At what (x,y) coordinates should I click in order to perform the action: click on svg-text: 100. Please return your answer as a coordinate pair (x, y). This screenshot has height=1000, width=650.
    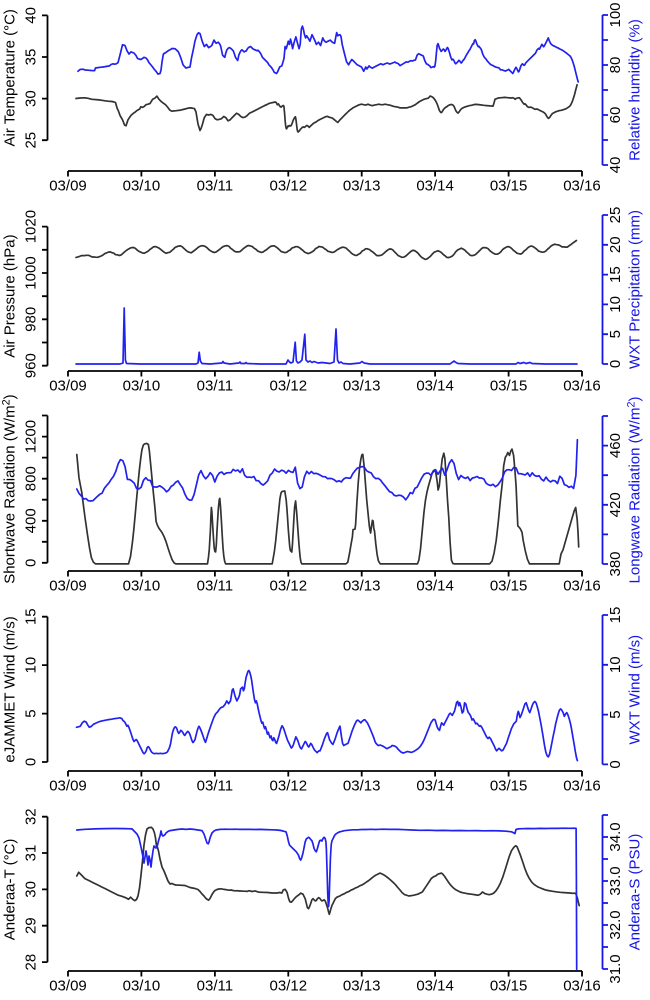
    Looking at the image, I should click on (615, 14).